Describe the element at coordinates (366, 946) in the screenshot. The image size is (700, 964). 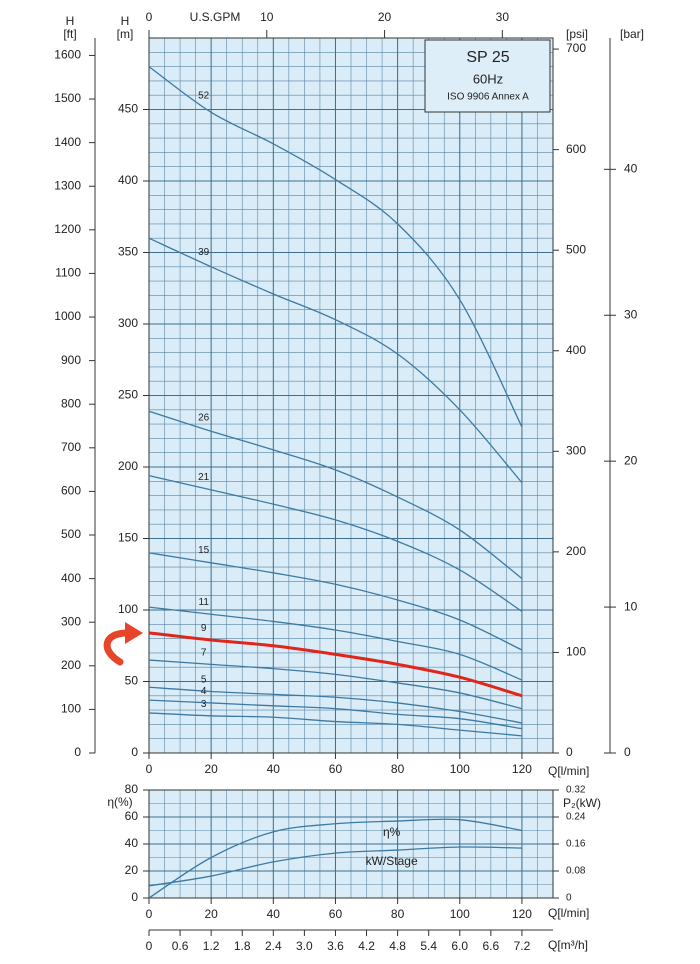
I see `tick-label: 4.2` at that location.